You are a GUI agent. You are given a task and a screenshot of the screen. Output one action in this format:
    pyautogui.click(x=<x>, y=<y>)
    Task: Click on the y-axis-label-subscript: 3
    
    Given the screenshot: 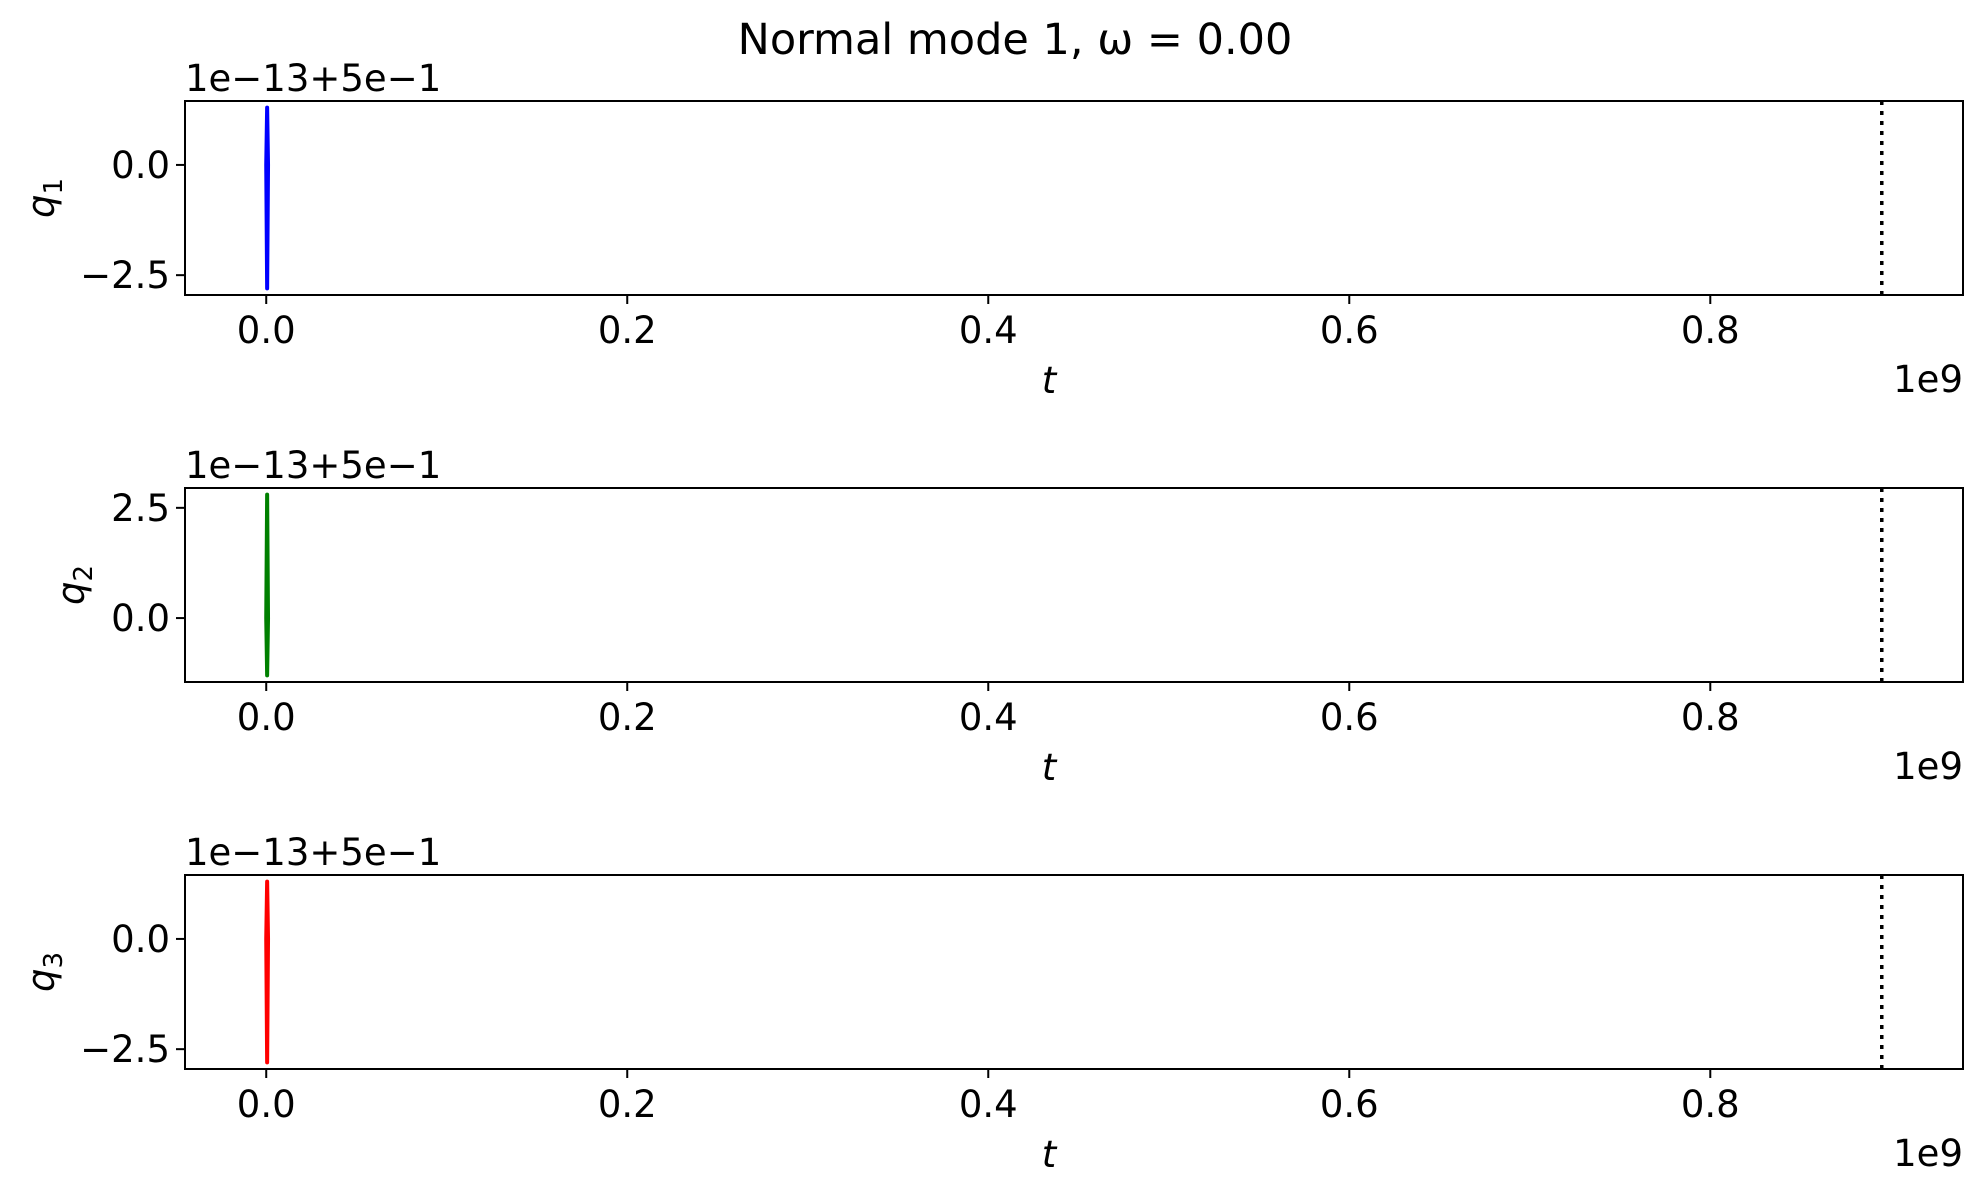 What is the action you would take?
    pyautogui.click(x=54, y=960)
    